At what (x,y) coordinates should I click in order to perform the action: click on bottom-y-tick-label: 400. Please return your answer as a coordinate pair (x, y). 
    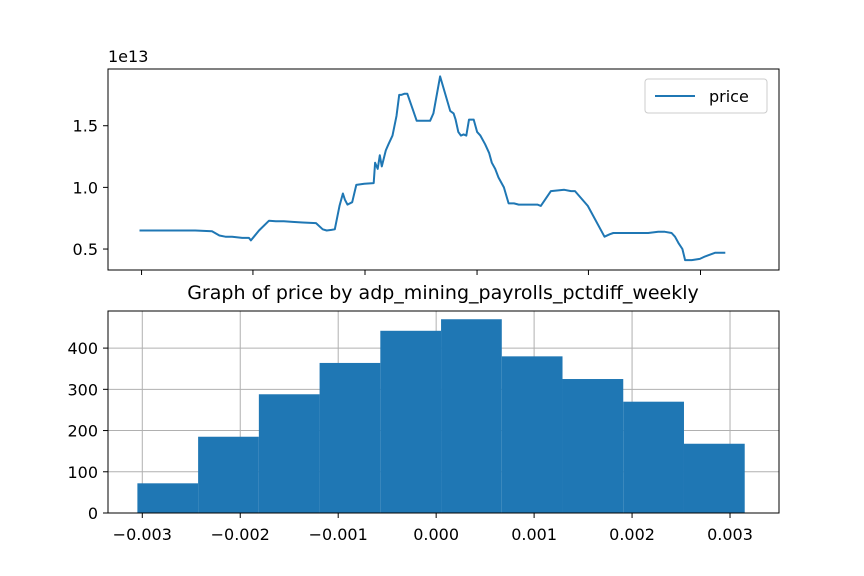
    Looking at the image, I should click on (82, 348).